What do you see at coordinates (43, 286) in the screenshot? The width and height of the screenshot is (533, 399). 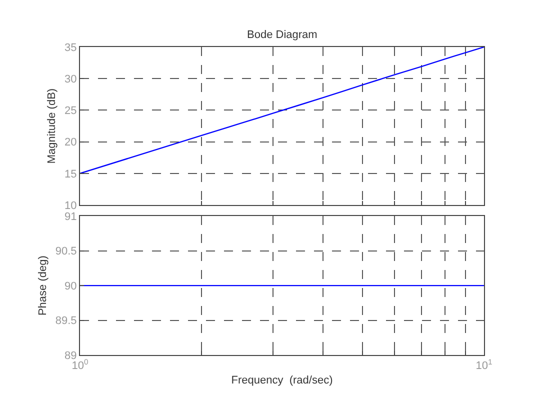 I see `y-axis-title: Phase (deg)` at bounding box center [43, 286].